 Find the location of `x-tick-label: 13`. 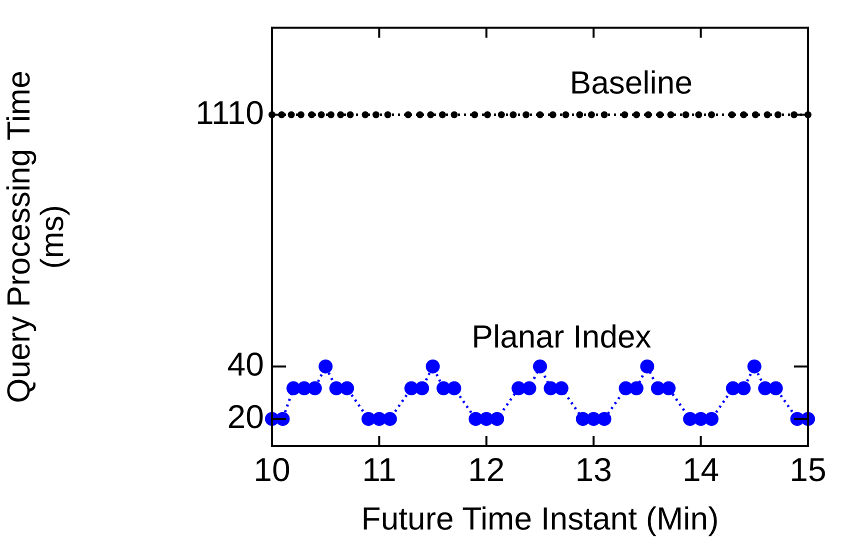

x-tick-label: 13 is located at coordinates (593, 469).